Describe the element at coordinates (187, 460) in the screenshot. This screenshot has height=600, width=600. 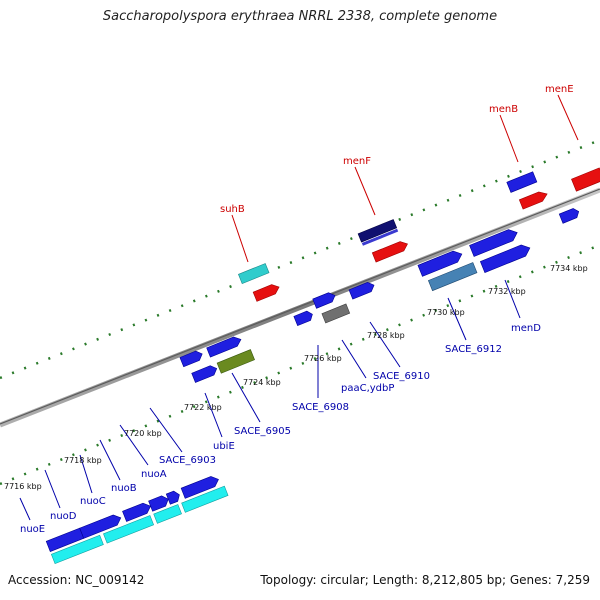
I see `gene-label-SACE_6903: SACE_6903` at that location.